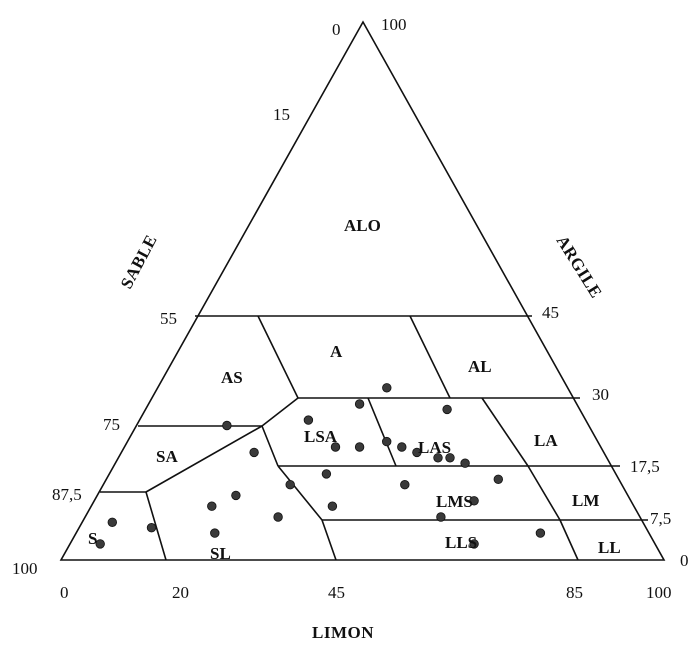  What do you see at coordinates (220, 553) in the screenshot?
I see `zone-sl: SL` at bounding box center [220, 553].